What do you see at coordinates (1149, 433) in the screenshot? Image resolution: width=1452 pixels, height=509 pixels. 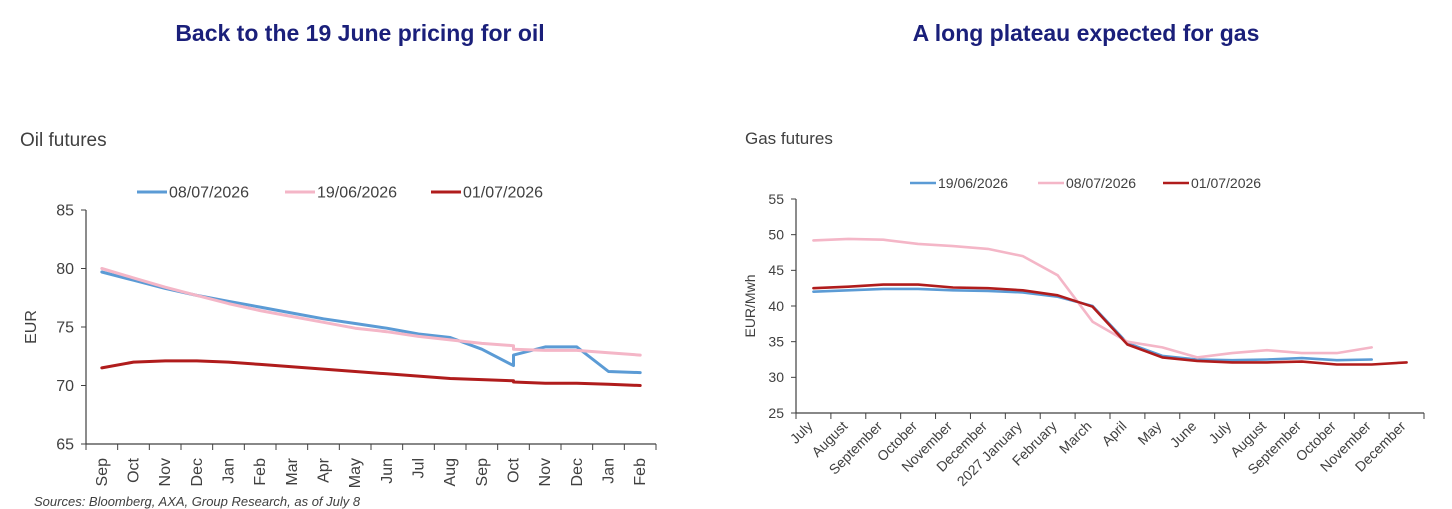 I see `chart1-x-tick-label: May` at bounding box center [1149, 433].